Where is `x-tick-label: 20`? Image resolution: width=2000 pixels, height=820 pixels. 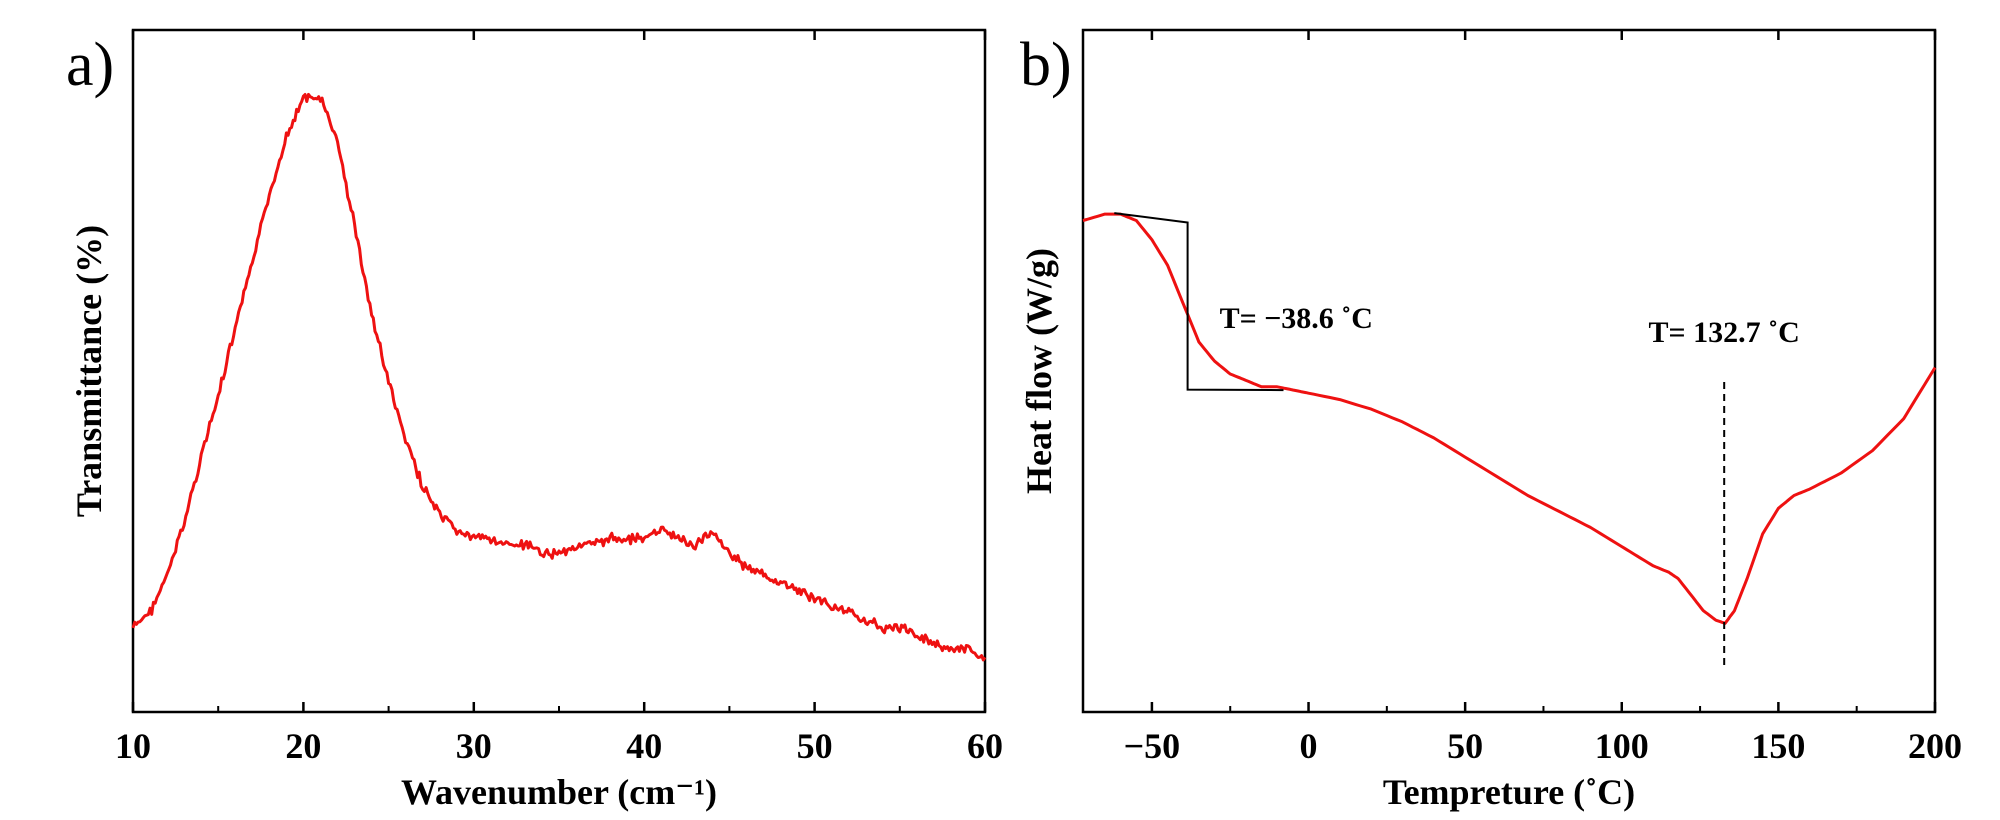
x-tick-label: 20 is located at coordinates (303, 746).